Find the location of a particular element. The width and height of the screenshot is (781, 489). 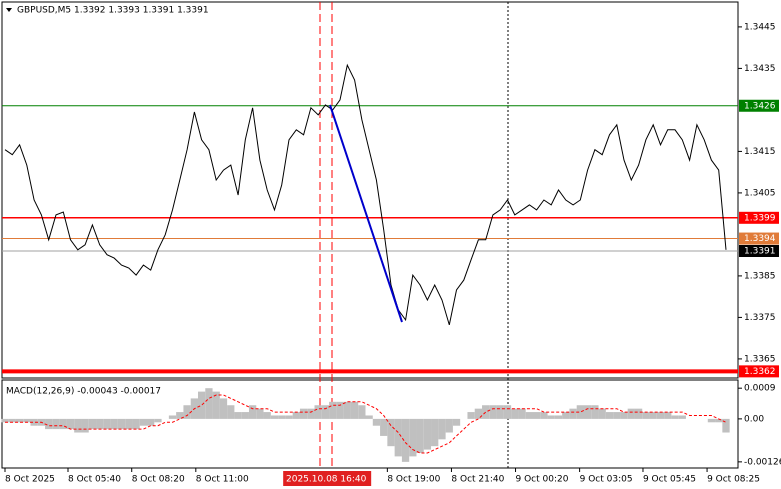

y-tick-label: 1.3445 is located at coordinates (760, 27).